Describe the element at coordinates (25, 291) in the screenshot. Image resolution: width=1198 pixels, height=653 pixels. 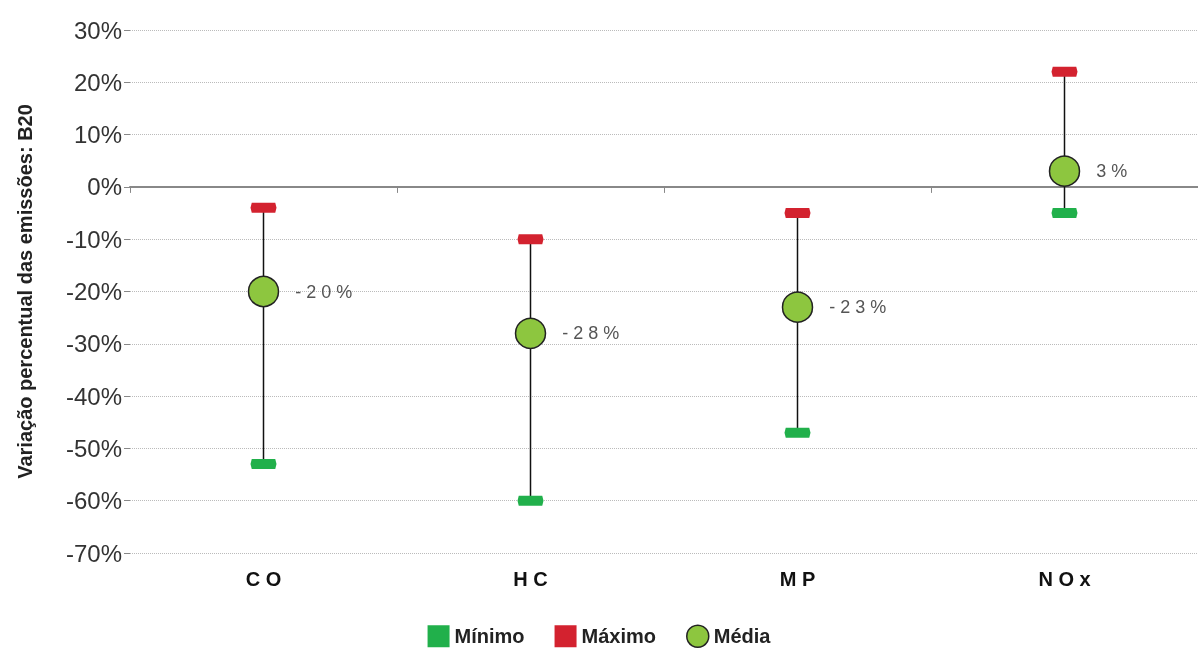
I see `y-axis-title: Variação percentual das emissões: B20` at that location.